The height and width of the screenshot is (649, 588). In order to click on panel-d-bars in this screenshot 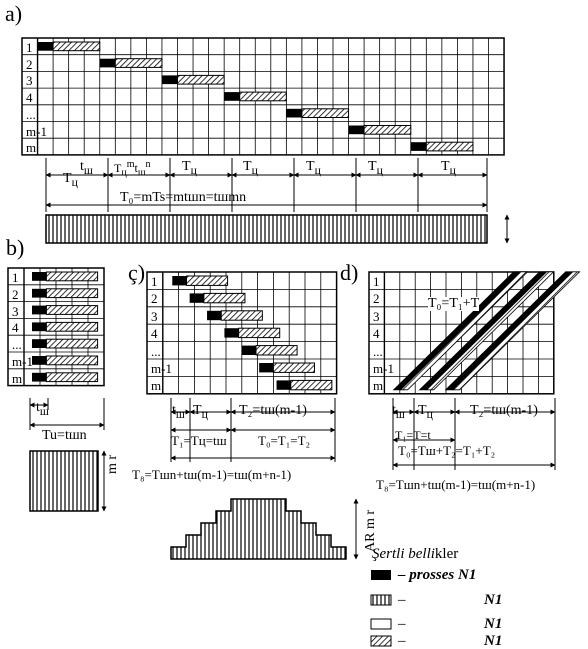, I will do `click(486, 331)`.